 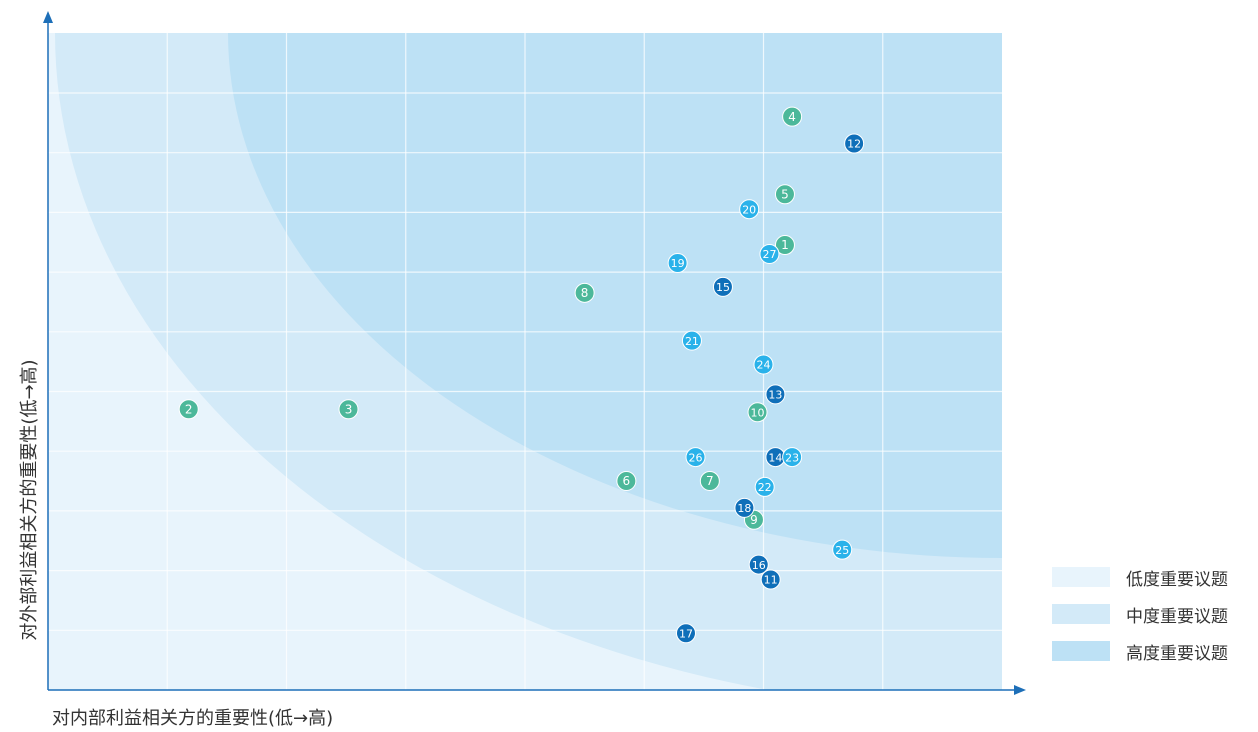 I want to click on data-label-23: 23, so click(x=792, y=457).